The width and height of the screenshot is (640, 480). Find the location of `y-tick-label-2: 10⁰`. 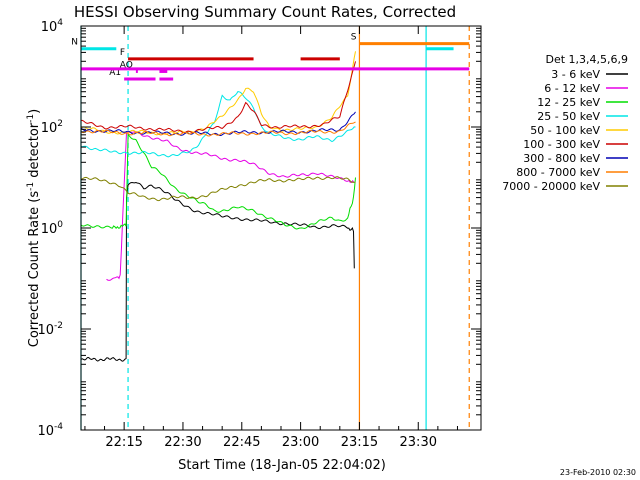

y-tick-label-2: 10⁰ is located at coordinates (52, 228).